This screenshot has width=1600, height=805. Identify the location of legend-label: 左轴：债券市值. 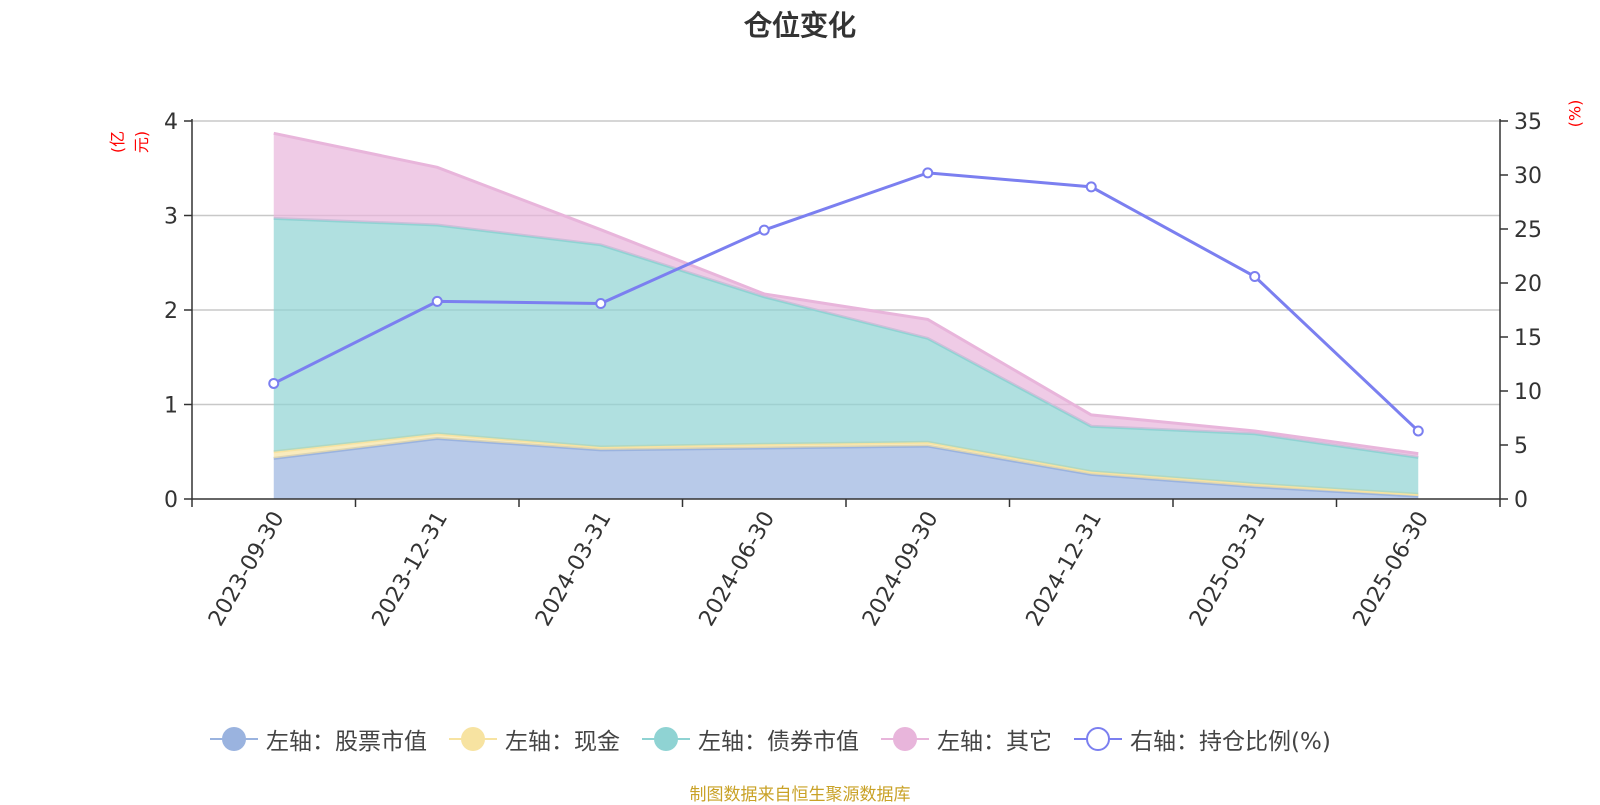
(778, 742).